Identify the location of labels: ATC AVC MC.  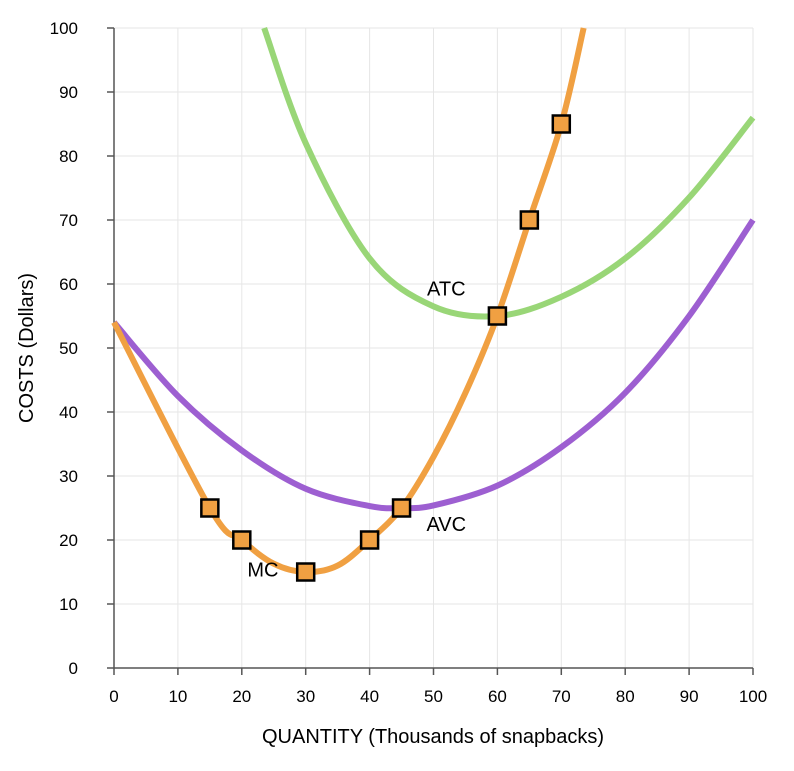
(356, 430).